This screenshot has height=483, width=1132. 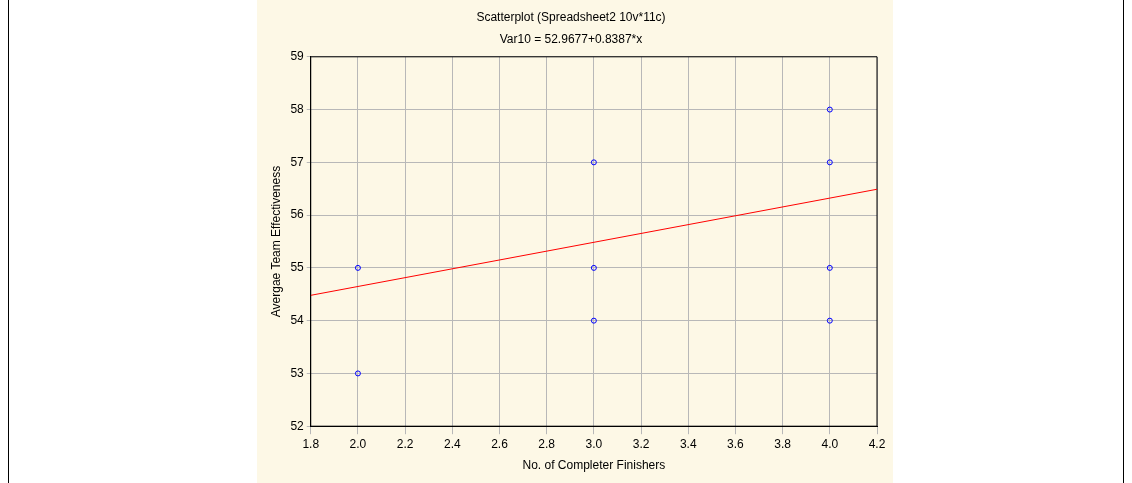 What do you see at coordinates (297, 267) in the screenshot?
I see `y-tick-label: 55` at bounding box center [297, 267].